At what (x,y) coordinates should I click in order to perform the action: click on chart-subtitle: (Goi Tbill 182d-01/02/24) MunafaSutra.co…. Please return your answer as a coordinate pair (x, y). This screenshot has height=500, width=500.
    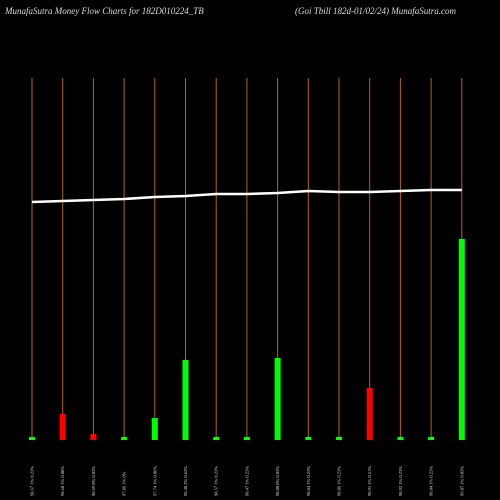
    Looking at the image, I should click on (375, 11).